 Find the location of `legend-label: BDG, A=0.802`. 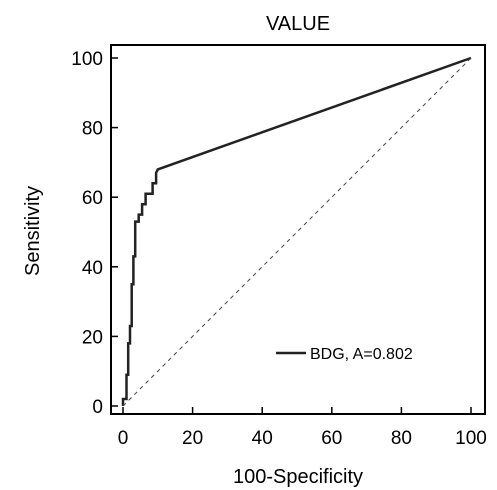

legend-label: BDG, A=0.802 is located at coordinates (361, 354).